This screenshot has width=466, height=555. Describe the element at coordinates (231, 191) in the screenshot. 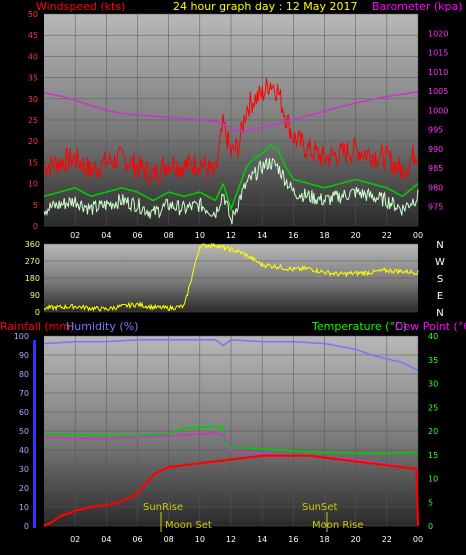

I see `wind-speed-line` at that location.